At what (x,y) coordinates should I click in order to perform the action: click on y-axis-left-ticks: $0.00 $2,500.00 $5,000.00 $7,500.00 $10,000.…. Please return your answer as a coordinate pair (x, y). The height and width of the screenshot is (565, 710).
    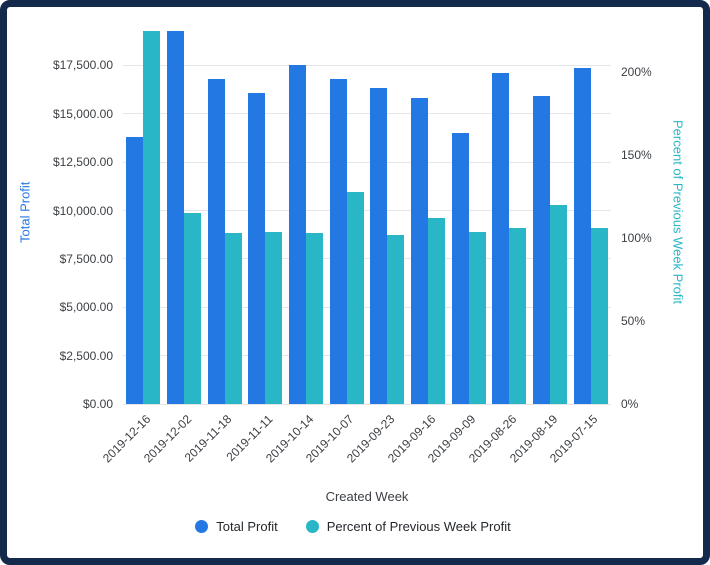
    Looking at the image, I should click on (80, 216).